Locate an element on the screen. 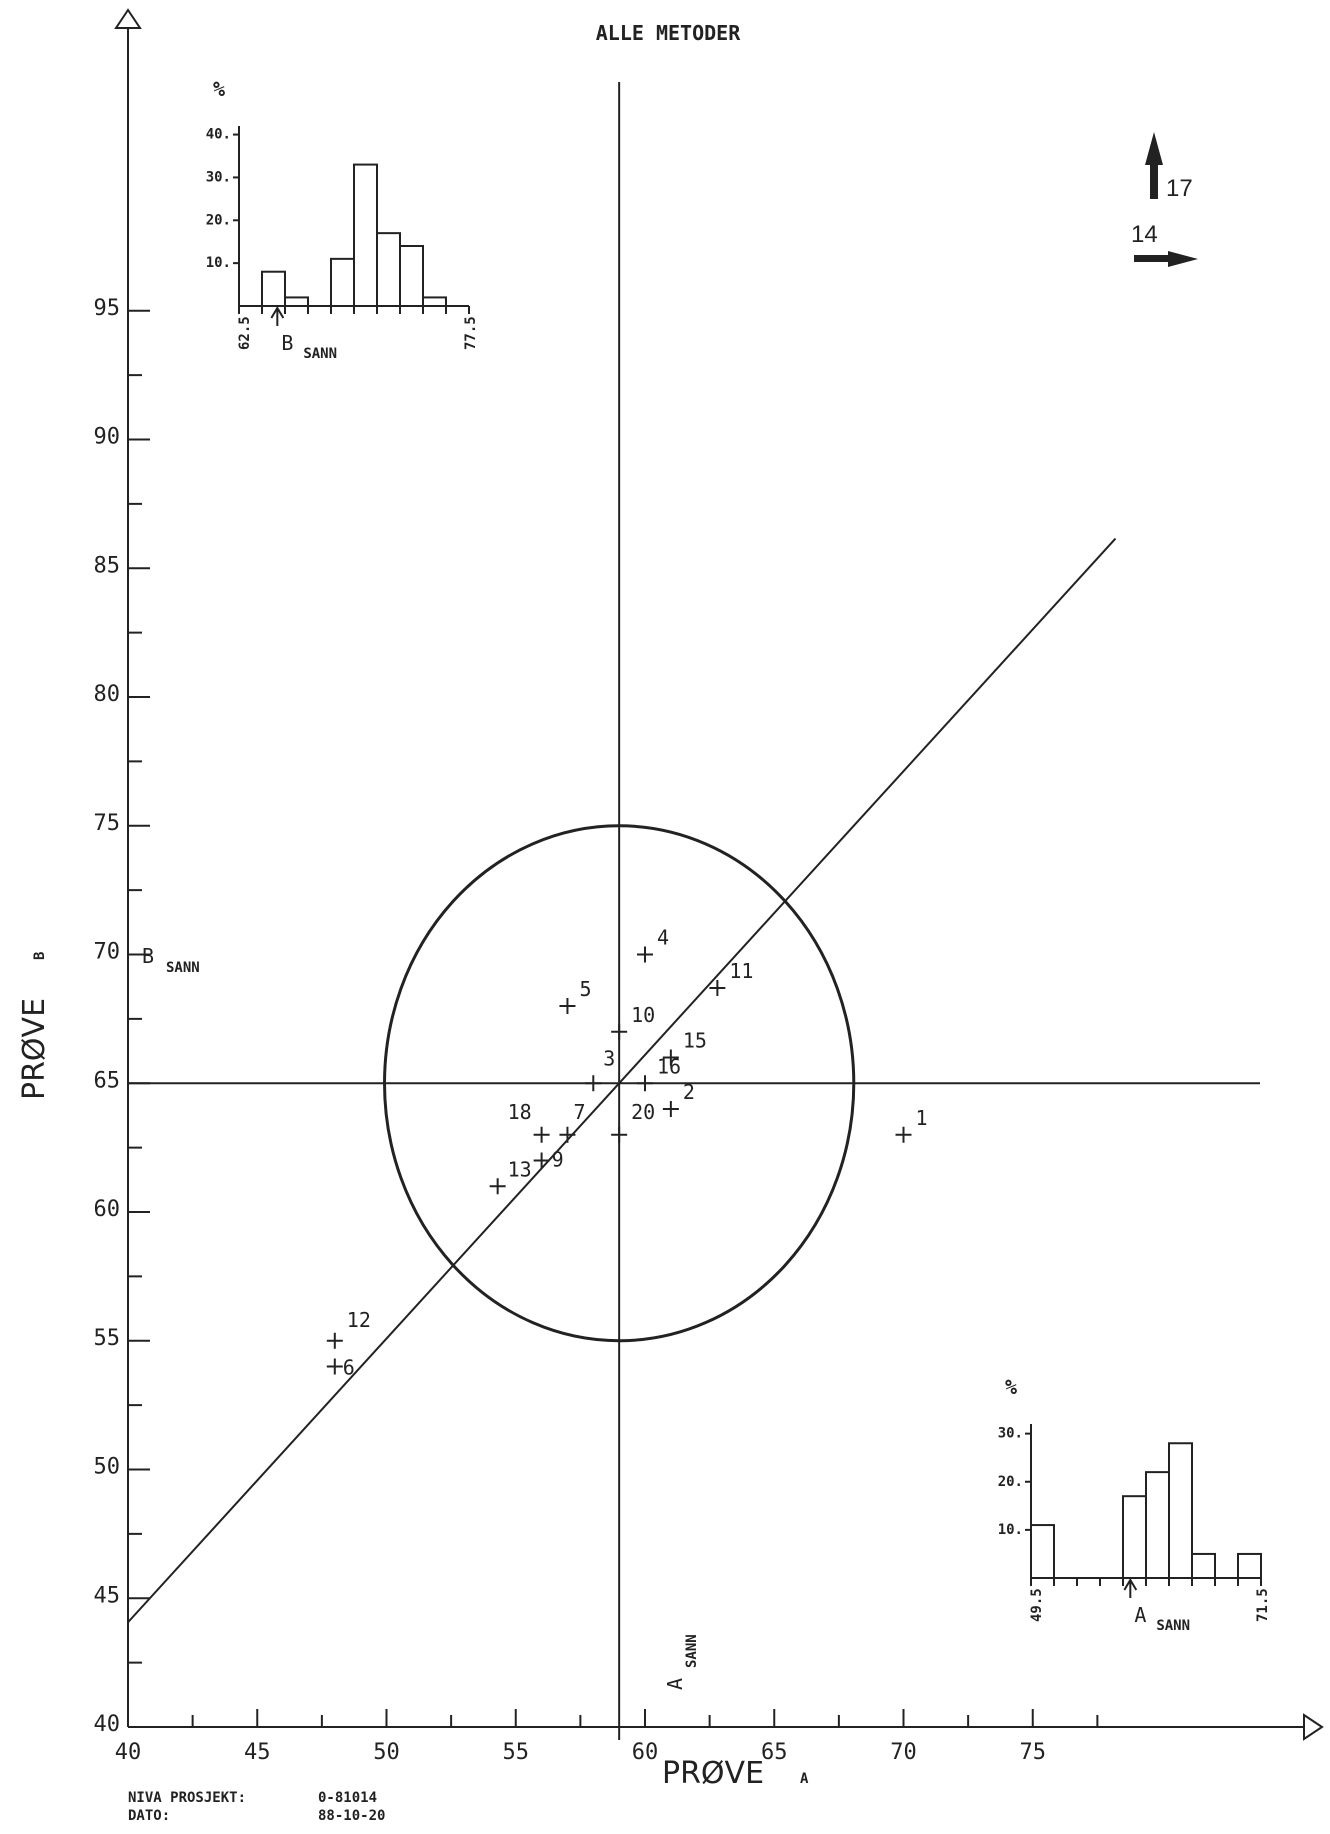 The width and height of the screenshot is (1330, 1834). hist-y-tick-label: 40. is located at coordinates (218, 135).